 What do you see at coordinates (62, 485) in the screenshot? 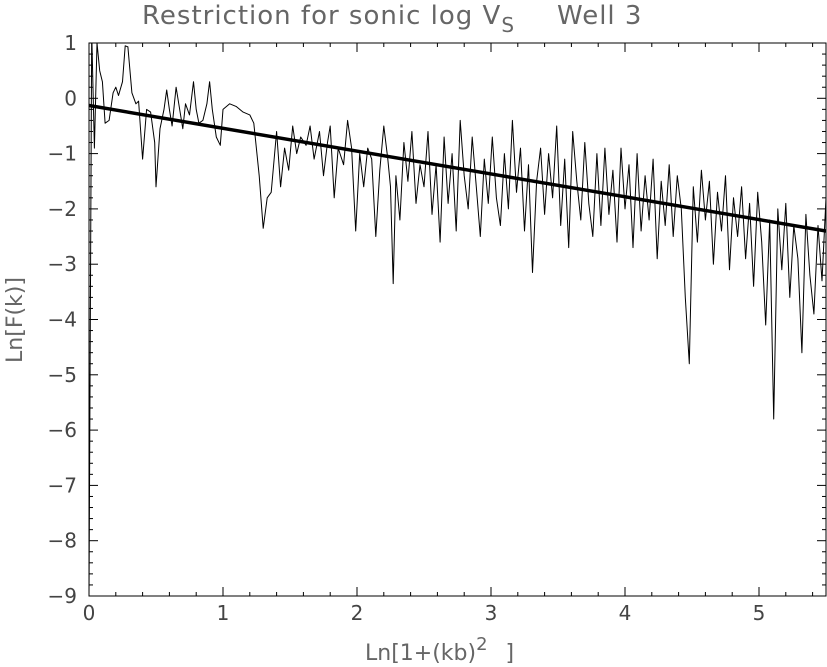
I see `y-tick-label: −7` at bounding box center [62, 485].